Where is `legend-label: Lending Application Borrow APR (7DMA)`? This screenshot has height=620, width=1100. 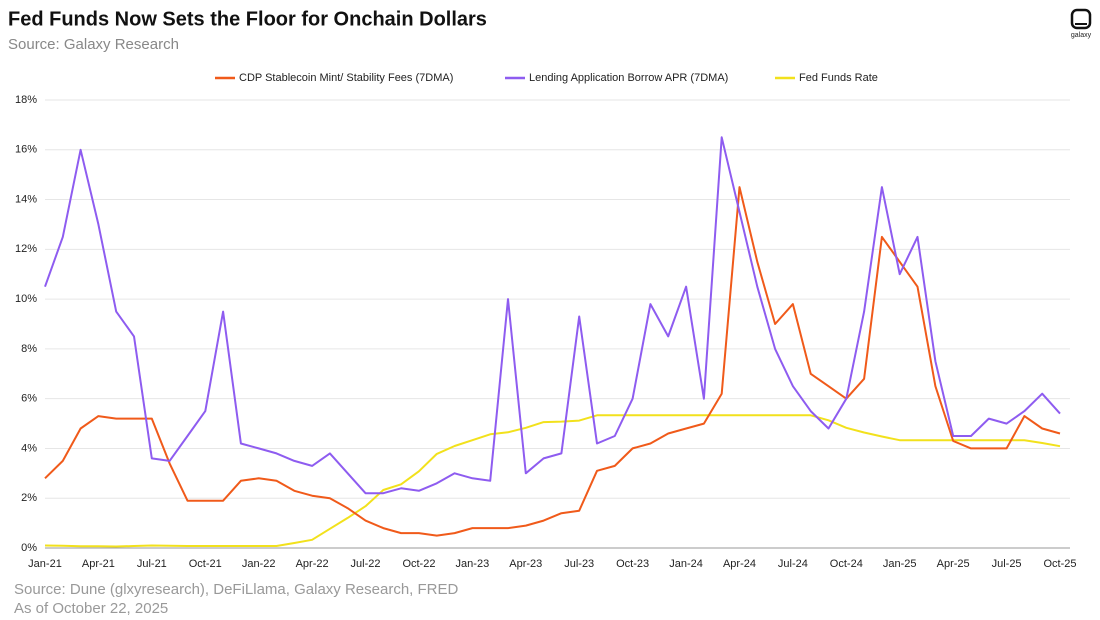 legend-label: Lending Application Borrow APR (7DMA) is located at coordinates (628, 78).